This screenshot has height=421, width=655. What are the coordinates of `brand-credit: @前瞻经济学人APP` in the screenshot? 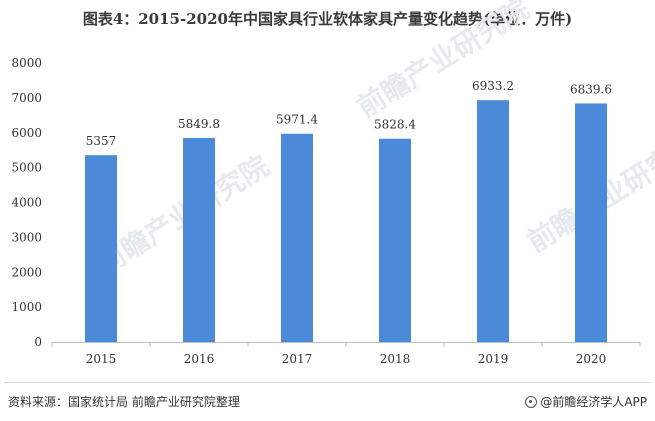 It's located at (586, 401).